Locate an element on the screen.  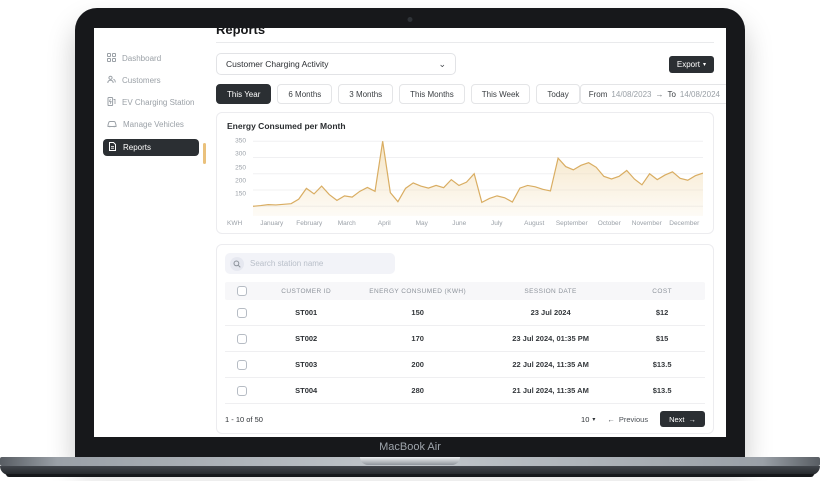
cell-cost: $13.5 is located at coordinates (662, 364).